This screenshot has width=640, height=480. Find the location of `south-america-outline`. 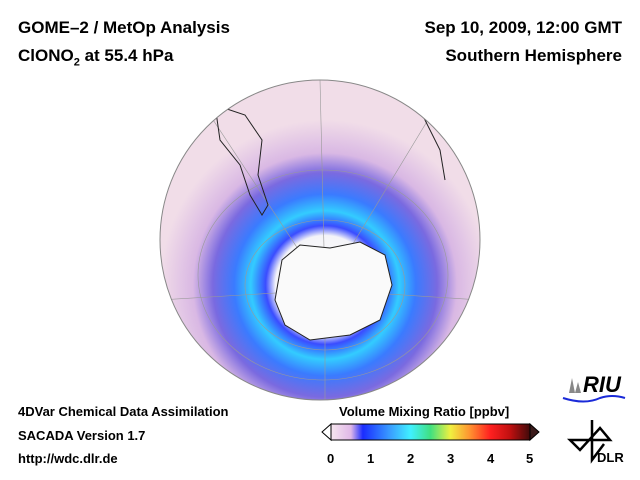

south-america-outline is located at coordinates (241, 160).